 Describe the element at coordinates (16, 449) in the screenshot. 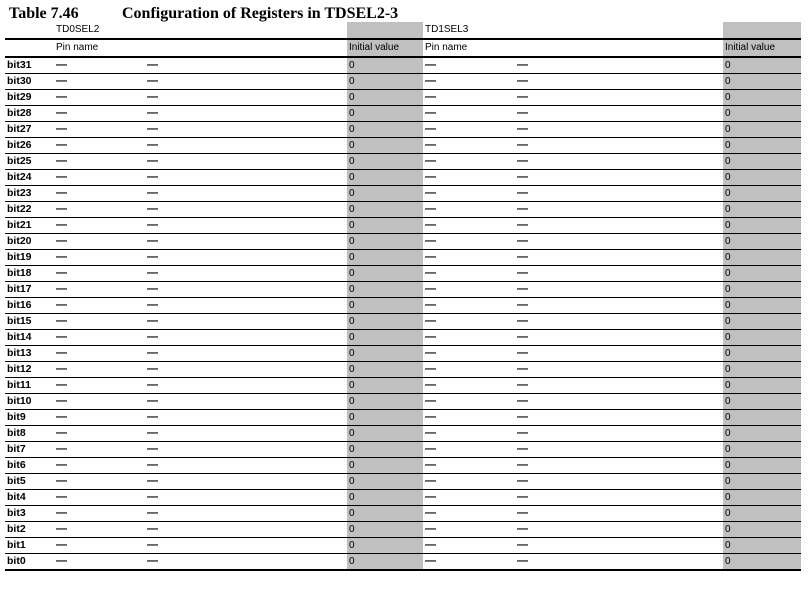

I see `bit-label: bit7` at that location.